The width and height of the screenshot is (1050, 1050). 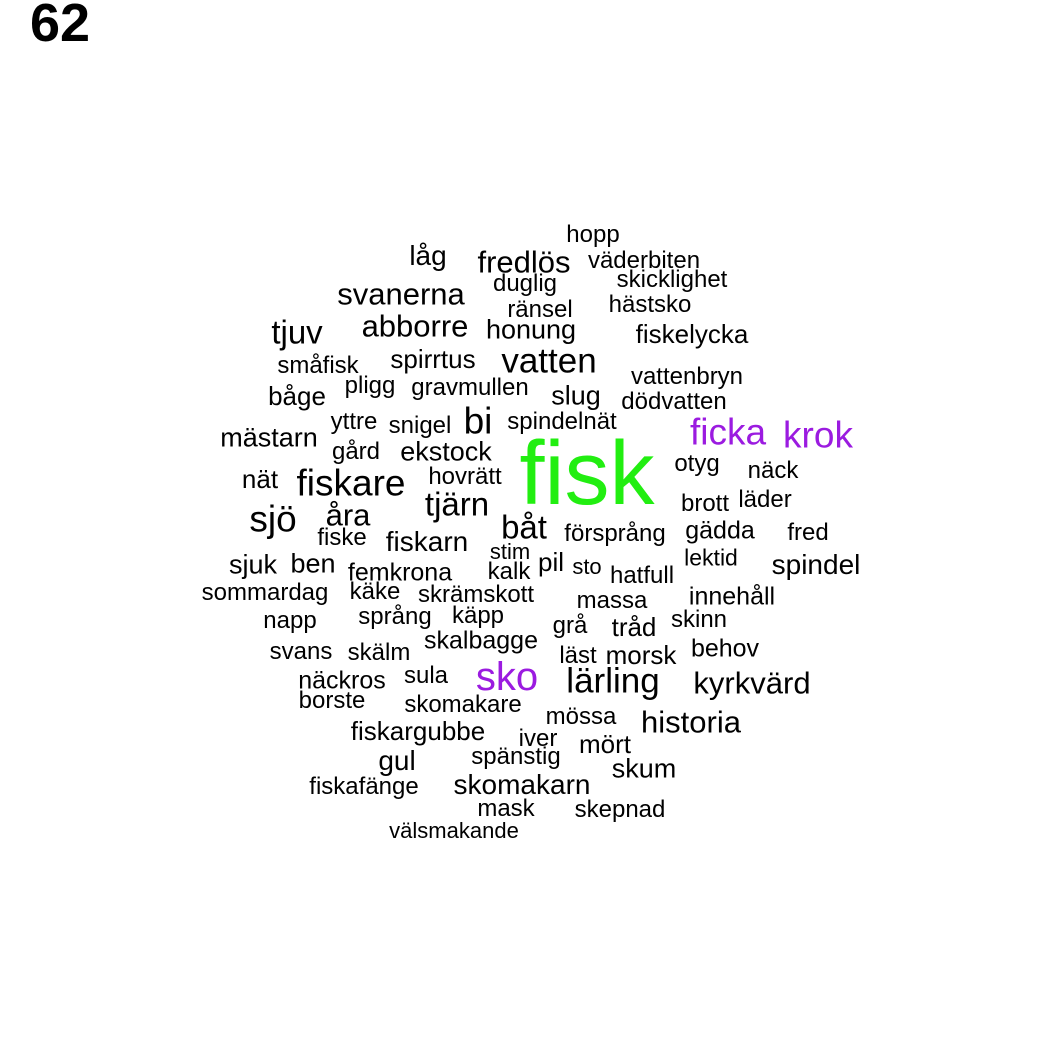 What do you see at coordinates (634, 627) in the screenshot?
I see `cloud-word: tråd` at bounding box center [634, 627].